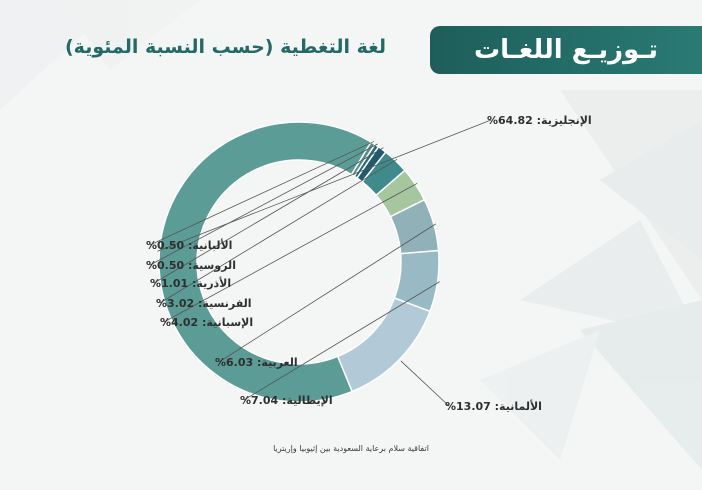 The image size is (702, 490). I want to click on slice-label-3: العربية: 6.03%, so click(256, 362).